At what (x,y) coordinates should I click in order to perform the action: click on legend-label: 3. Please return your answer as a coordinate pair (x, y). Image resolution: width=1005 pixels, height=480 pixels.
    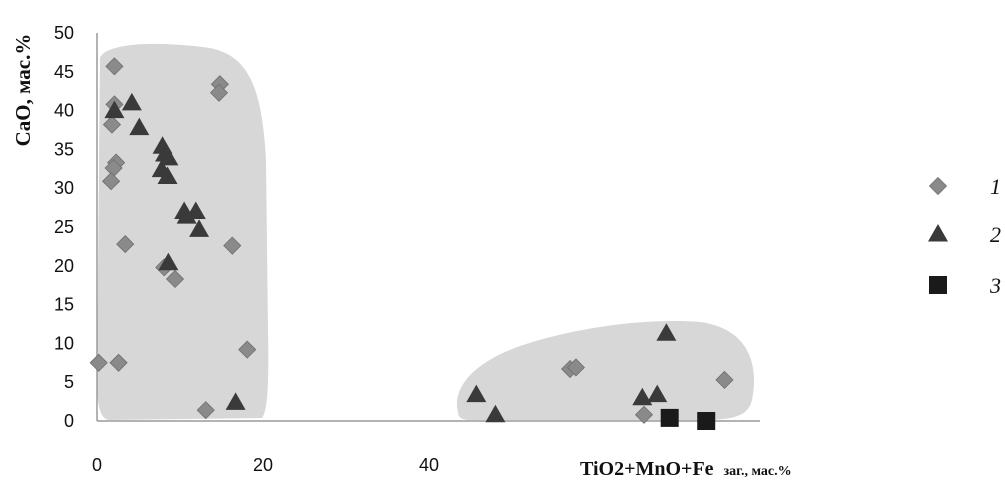
    Looking at the image, I should click on (995, 285).